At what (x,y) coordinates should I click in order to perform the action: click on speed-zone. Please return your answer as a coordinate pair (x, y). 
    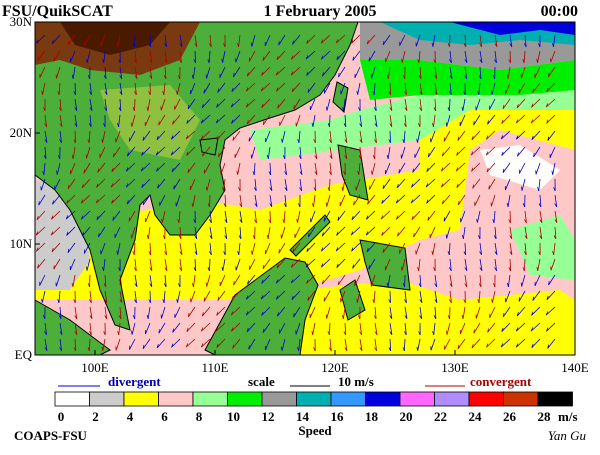
    Looking at the image, I should click on (437, 317).